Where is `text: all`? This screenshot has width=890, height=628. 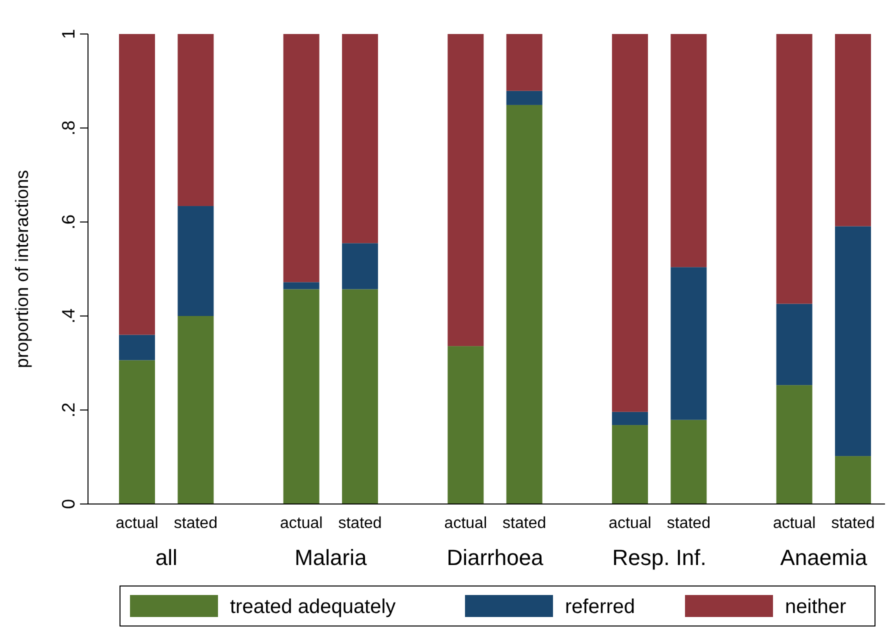 text: all is located at coordinates (166, 557).